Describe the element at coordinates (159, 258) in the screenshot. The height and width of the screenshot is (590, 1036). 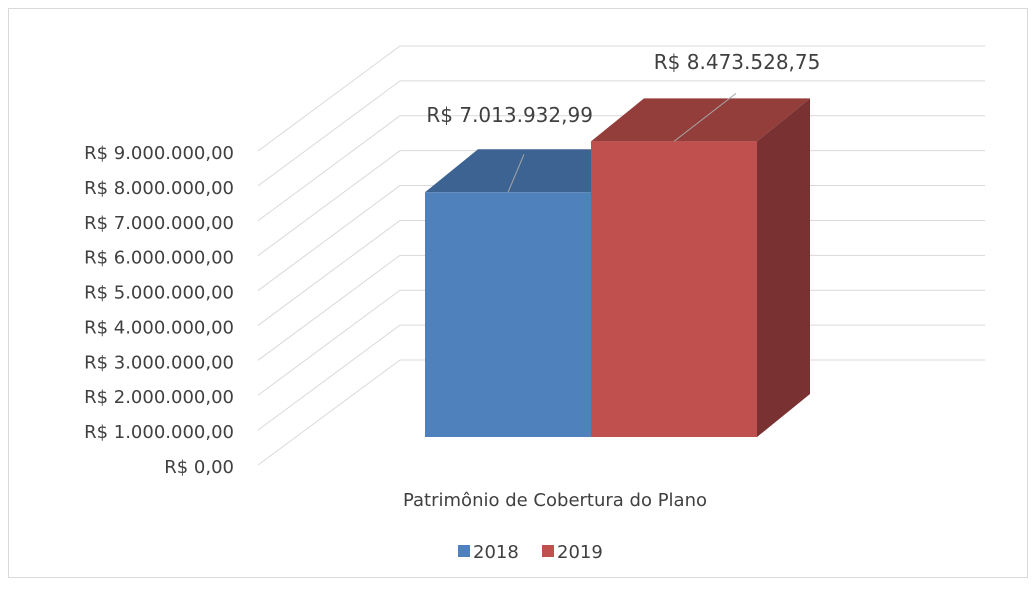
I see `y-tick-label: R$ 6.000.000,00` at that location.